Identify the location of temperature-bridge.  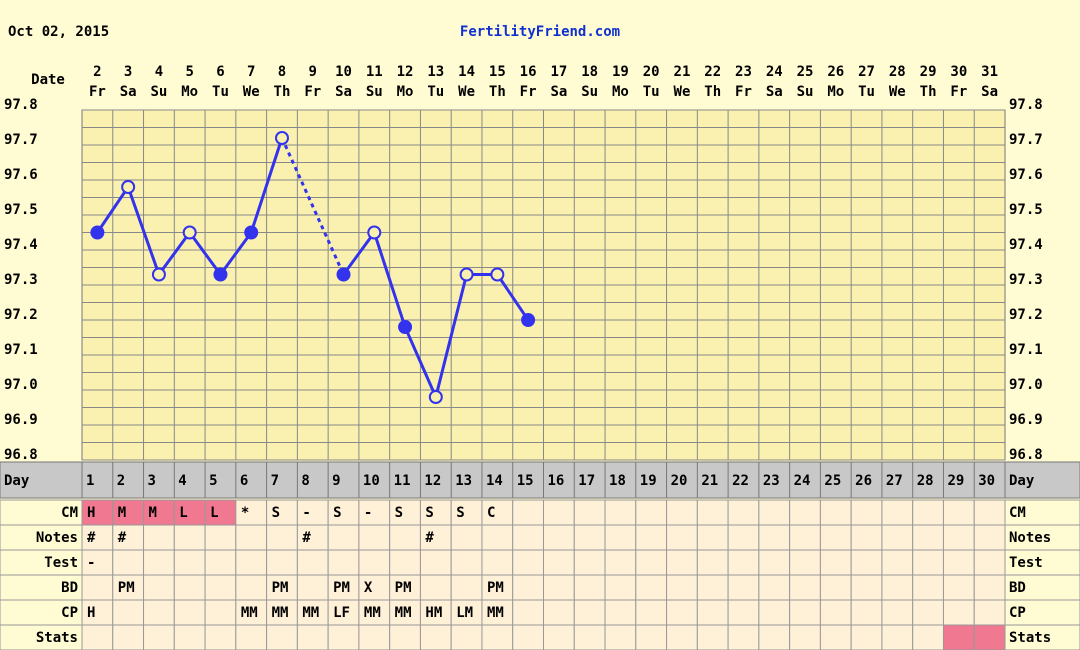
(312, 206).